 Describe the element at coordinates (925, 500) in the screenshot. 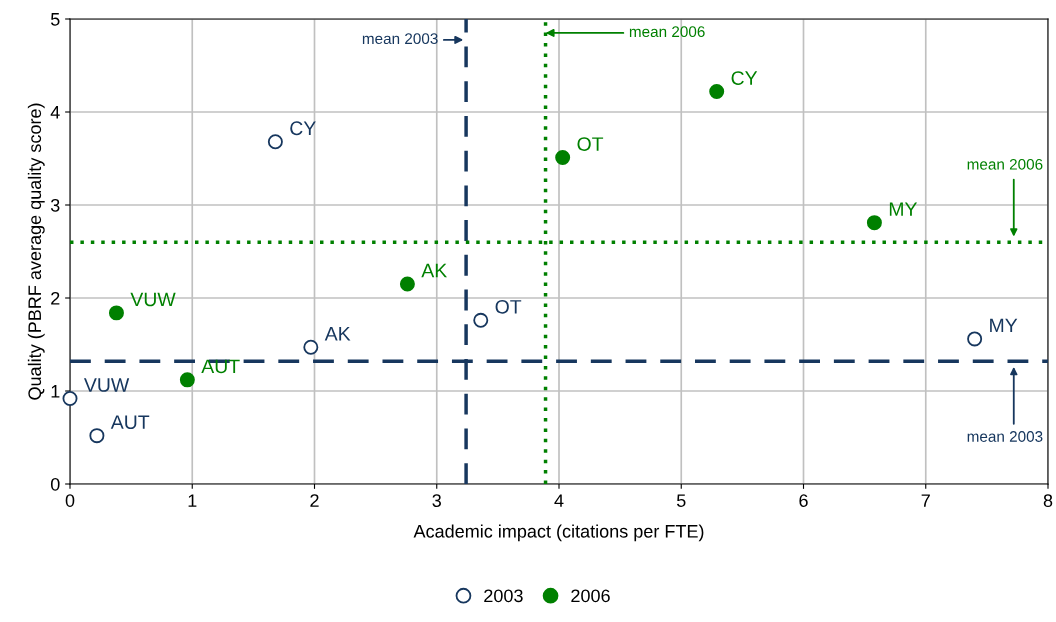

I see `x-tick-label: 7` at that location.